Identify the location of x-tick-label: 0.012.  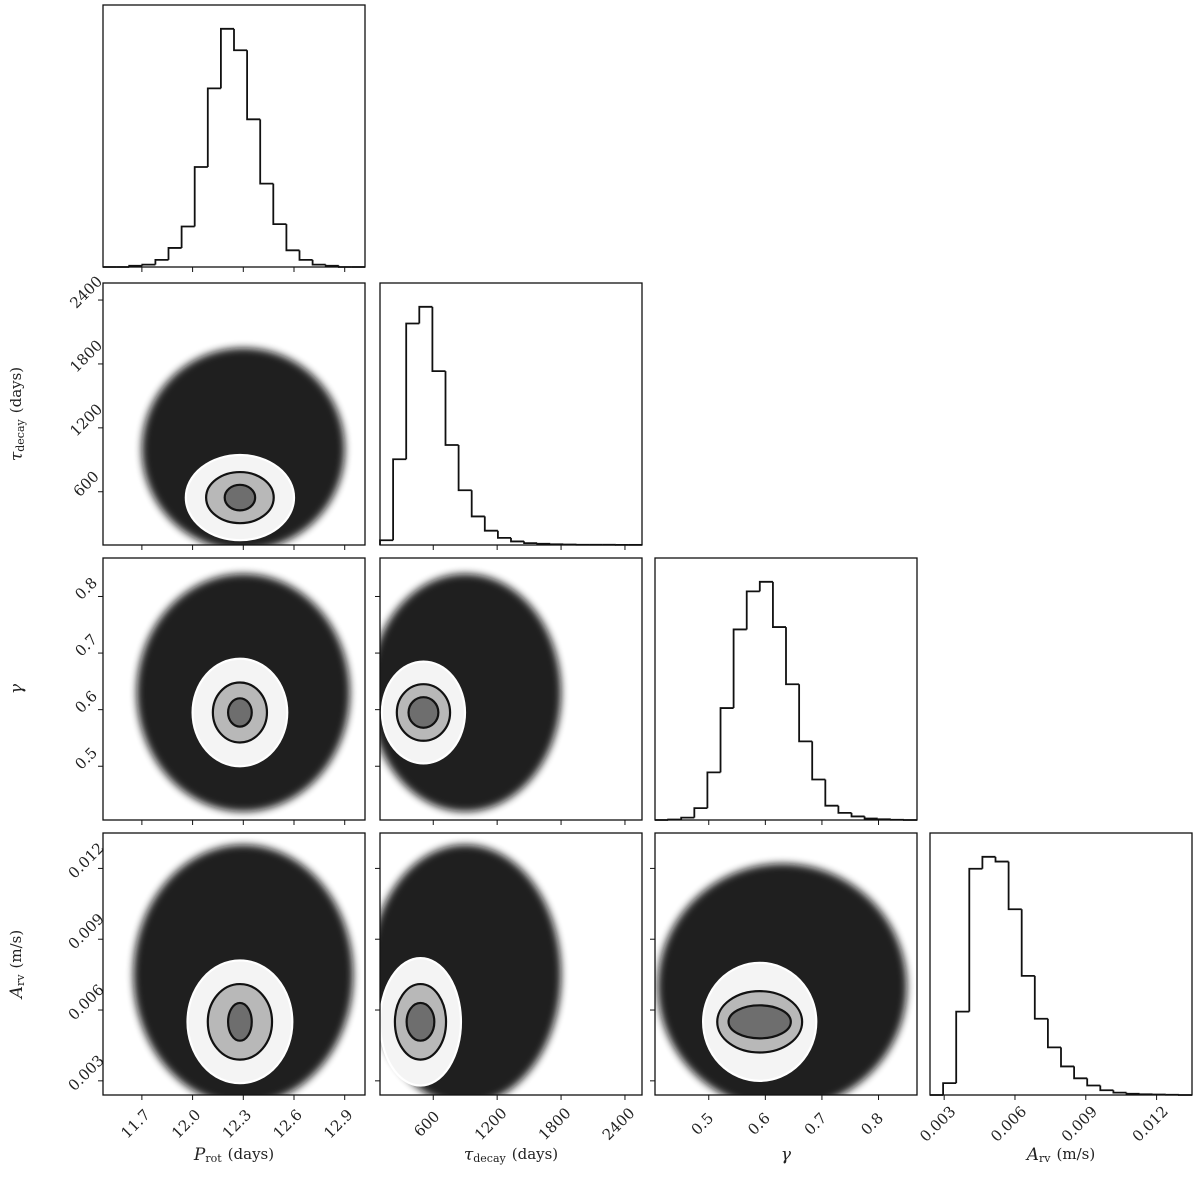
(1150, 1123).